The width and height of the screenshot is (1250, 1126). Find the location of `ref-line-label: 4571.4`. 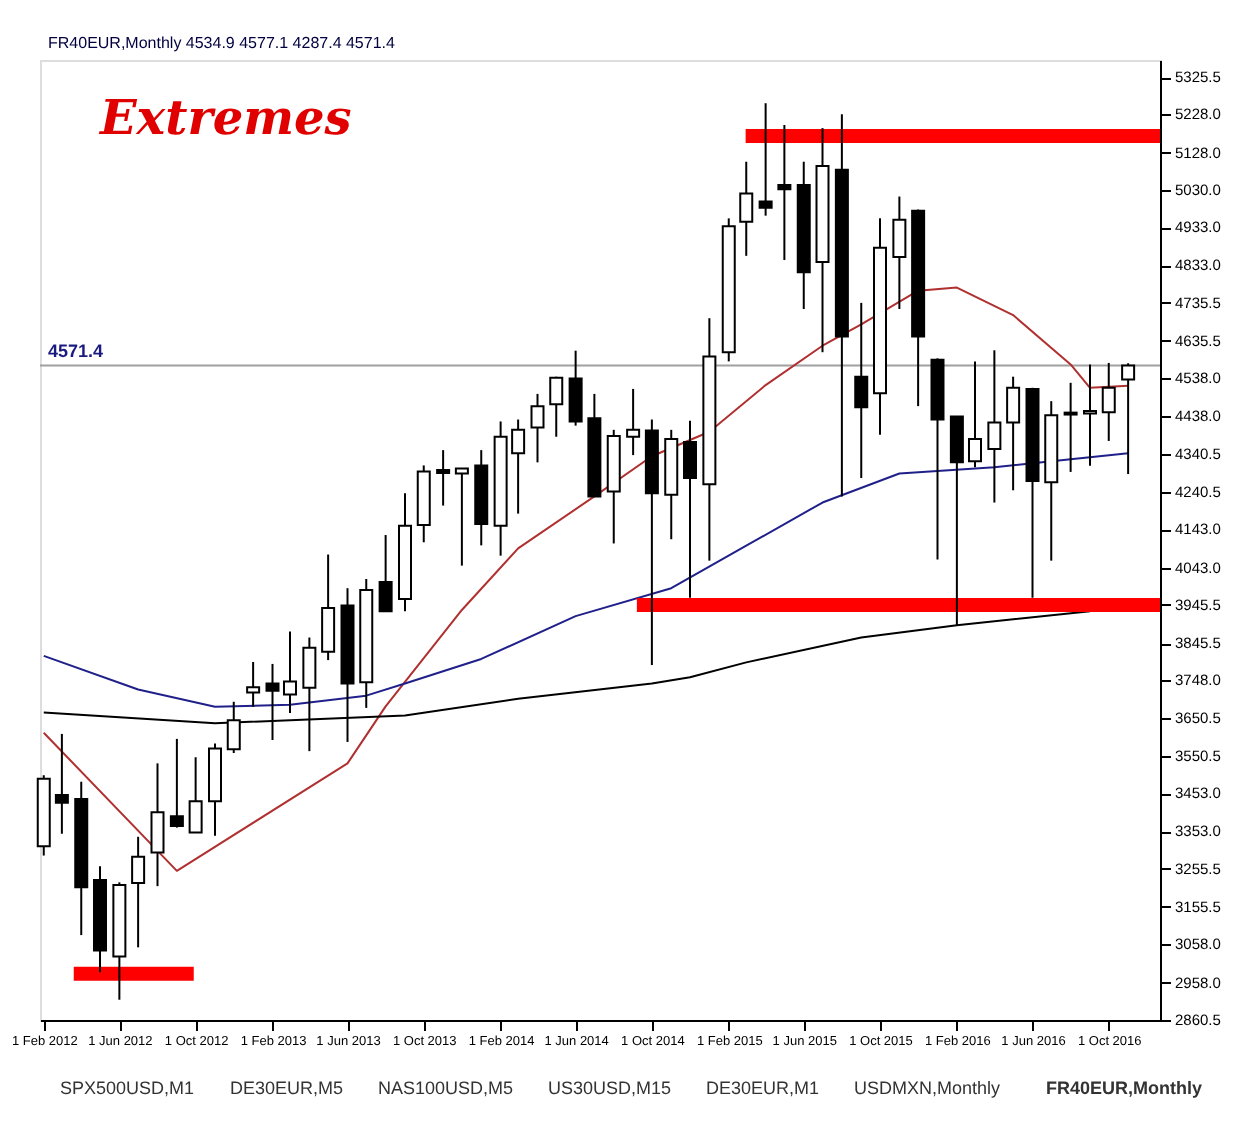

ref-line-label: 4571.4 is located at coordinates (76, 351).